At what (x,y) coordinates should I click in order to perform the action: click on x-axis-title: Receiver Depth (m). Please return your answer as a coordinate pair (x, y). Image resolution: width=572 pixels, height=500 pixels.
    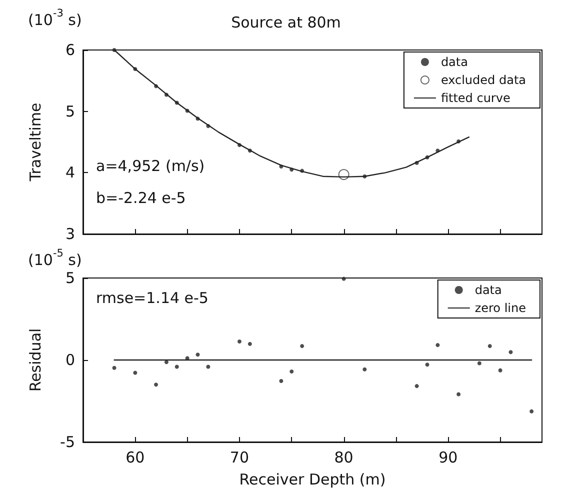
    Looking at the image, I should click on (312, 479).